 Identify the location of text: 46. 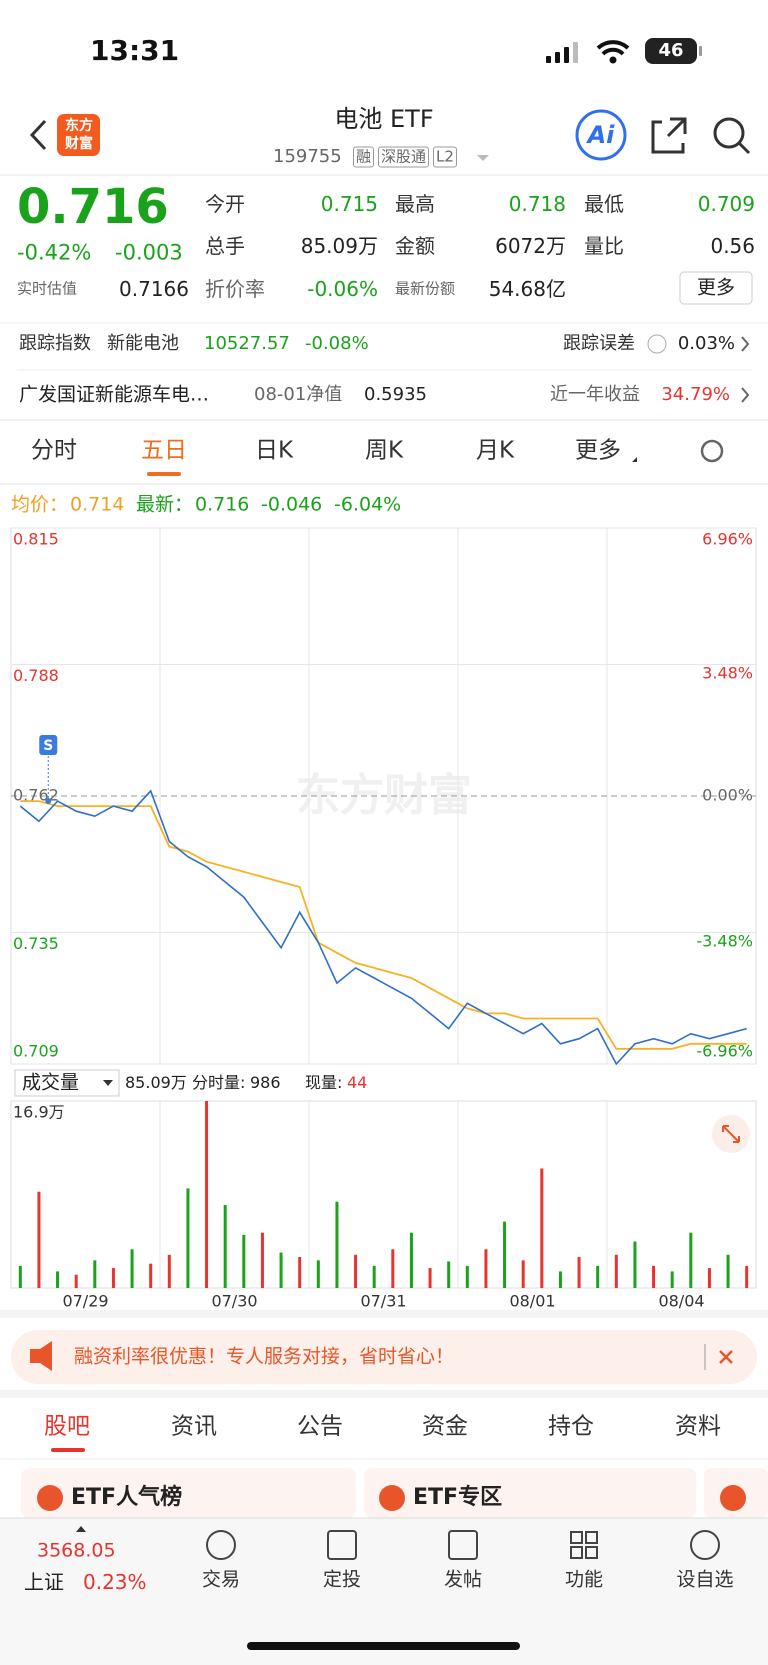
(671, 50).